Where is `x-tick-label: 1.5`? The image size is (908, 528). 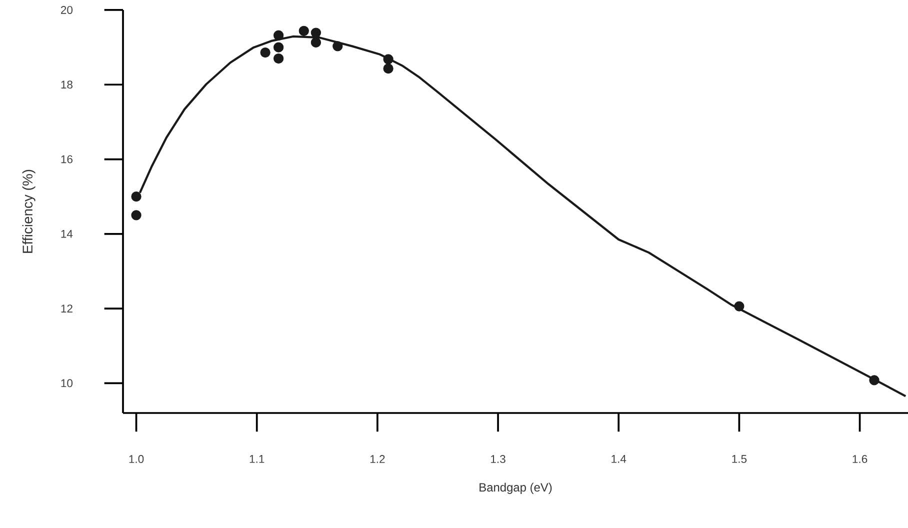
x-tick-label: 1.5 is located at coordinates (739, 459).